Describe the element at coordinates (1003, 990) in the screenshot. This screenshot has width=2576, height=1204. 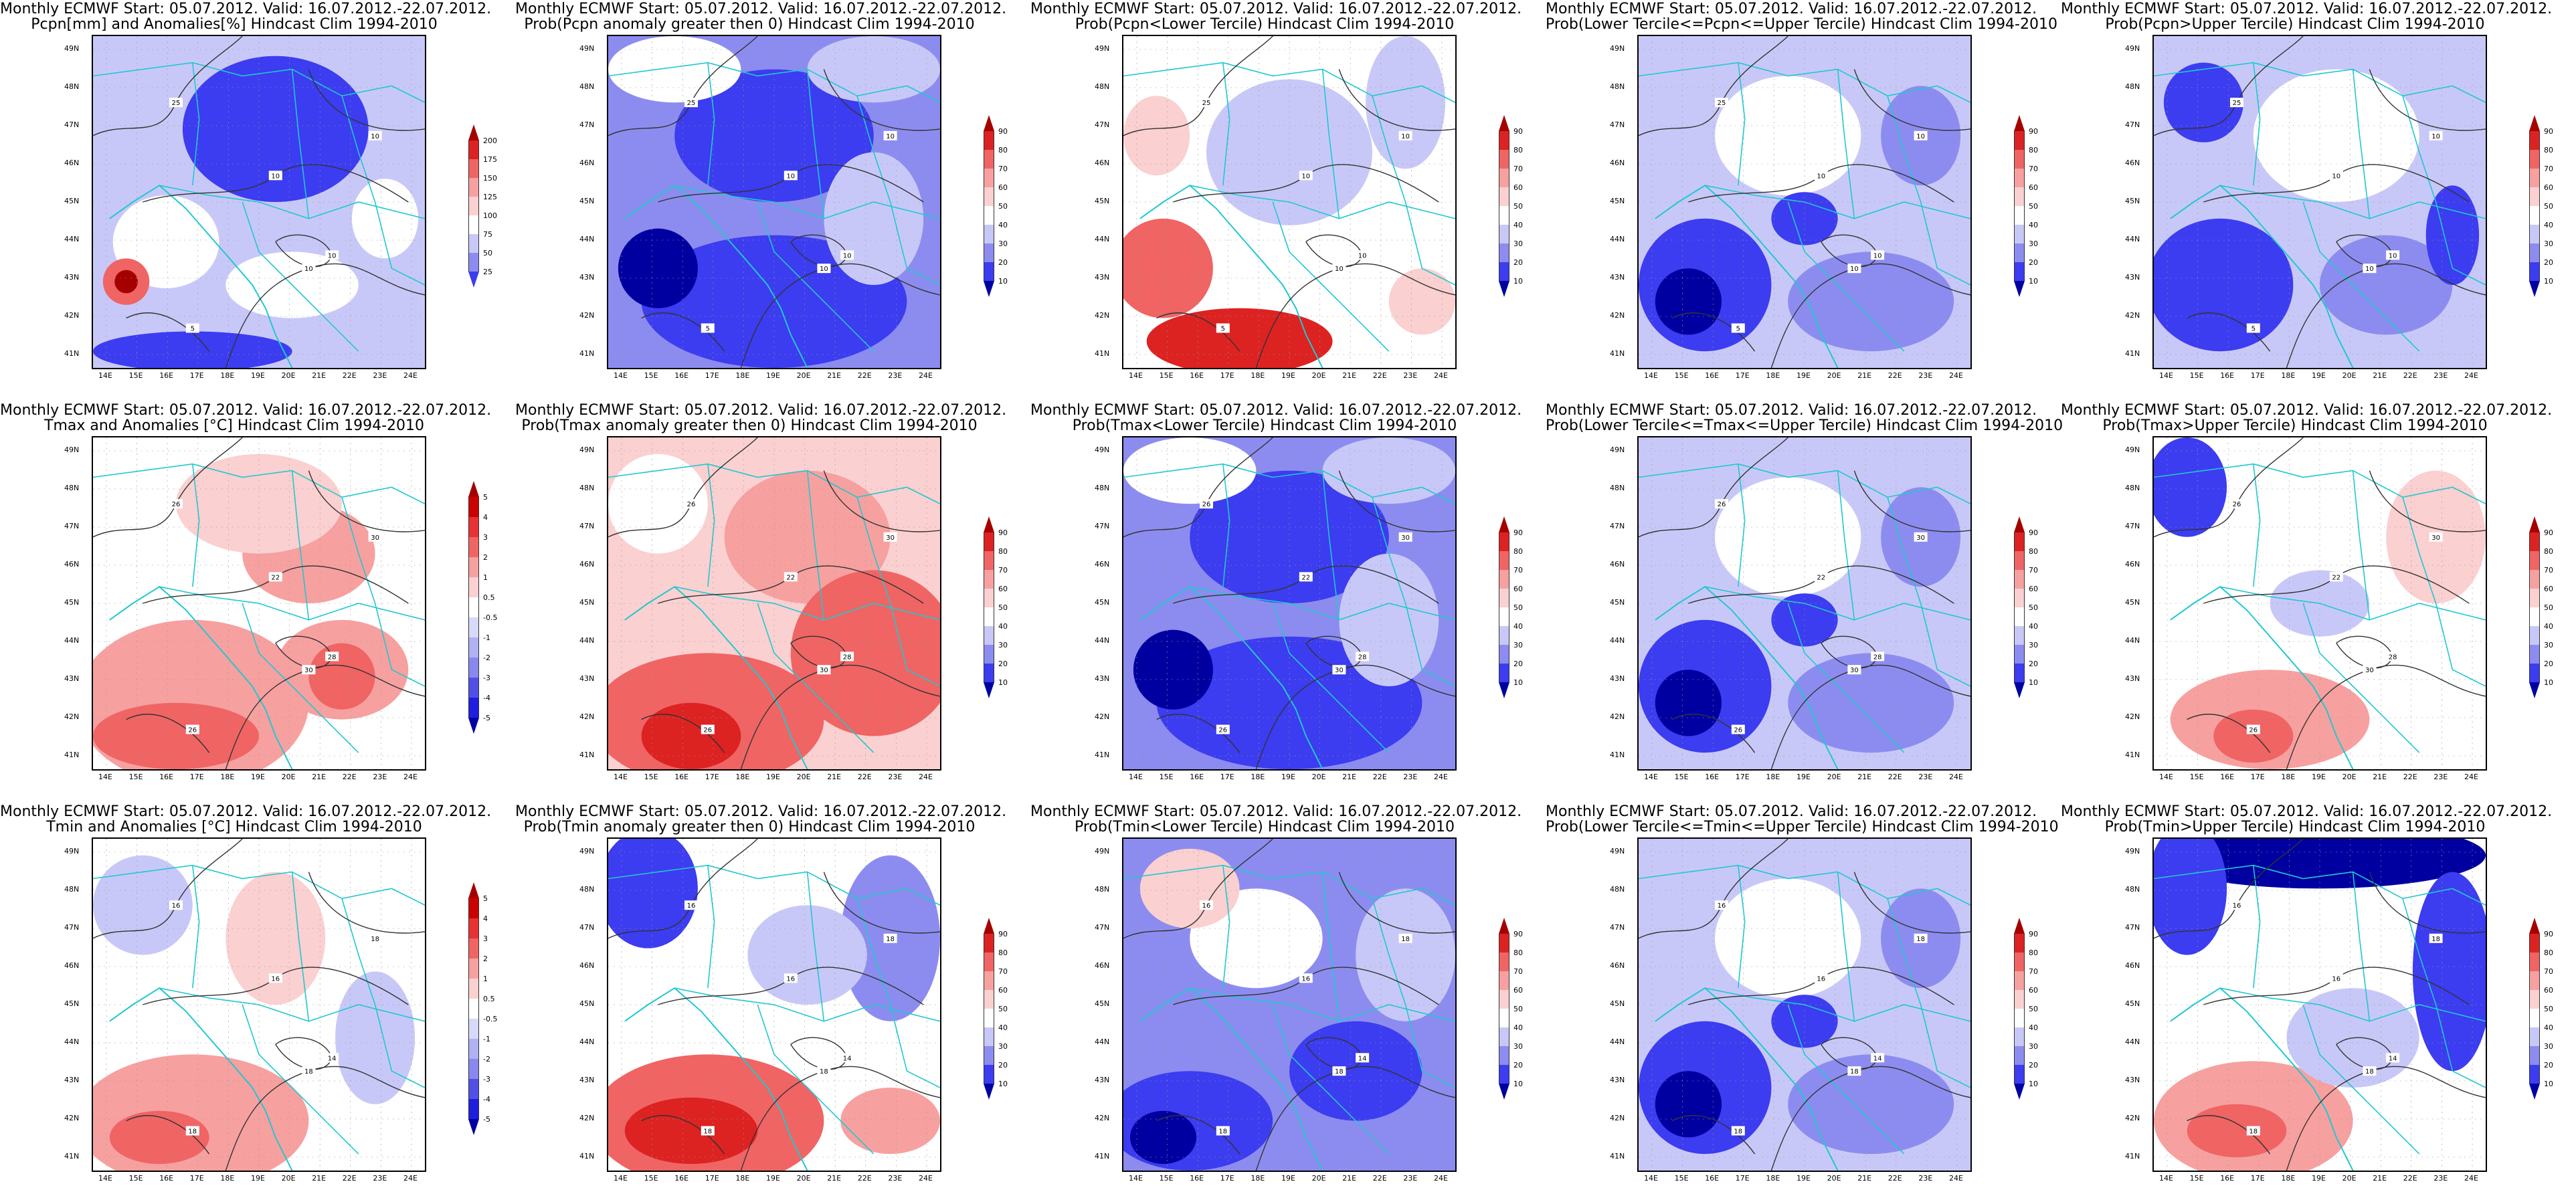
I see `colorbar-tick-label: 60` at that location.